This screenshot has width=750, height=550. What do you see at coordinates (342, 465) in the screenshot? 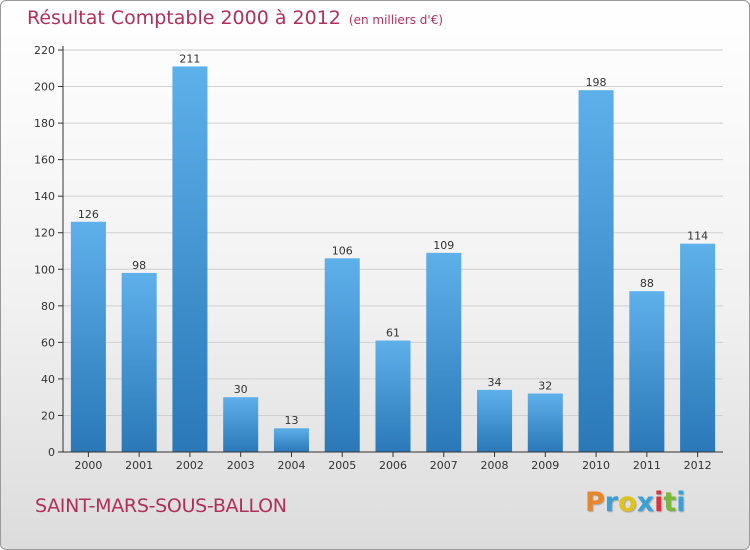
I see `x-tick-label: 2005` at bounding box center [342, 465].